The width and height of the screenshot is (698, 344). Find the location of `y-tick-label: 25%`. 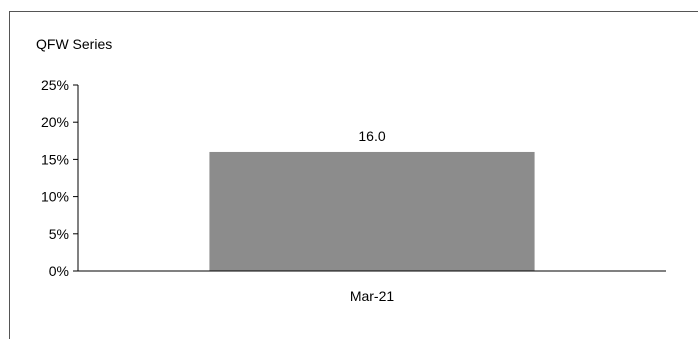

y-tick-label: 25% is located at coordinates (55, 85).